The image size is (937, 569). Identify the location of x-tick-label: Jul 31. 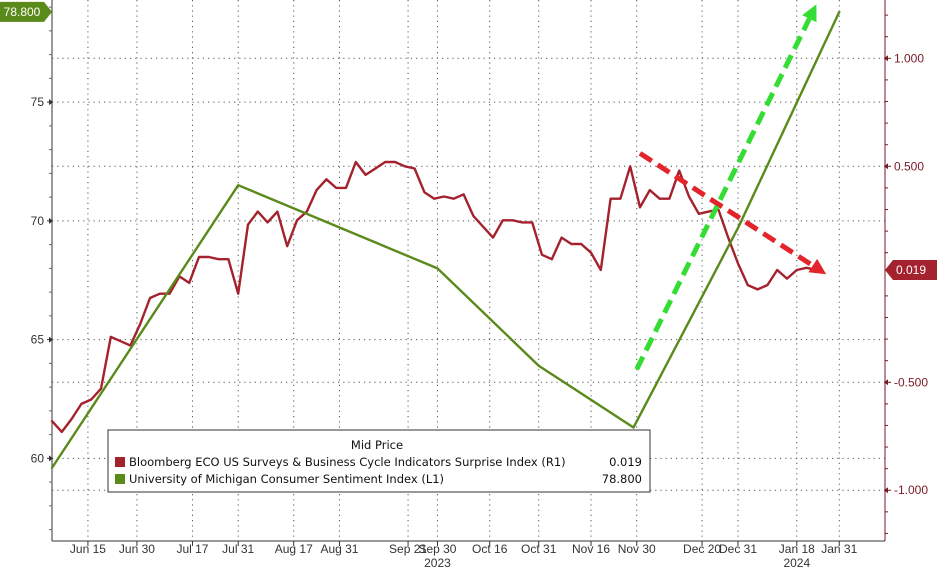
(238, 549).